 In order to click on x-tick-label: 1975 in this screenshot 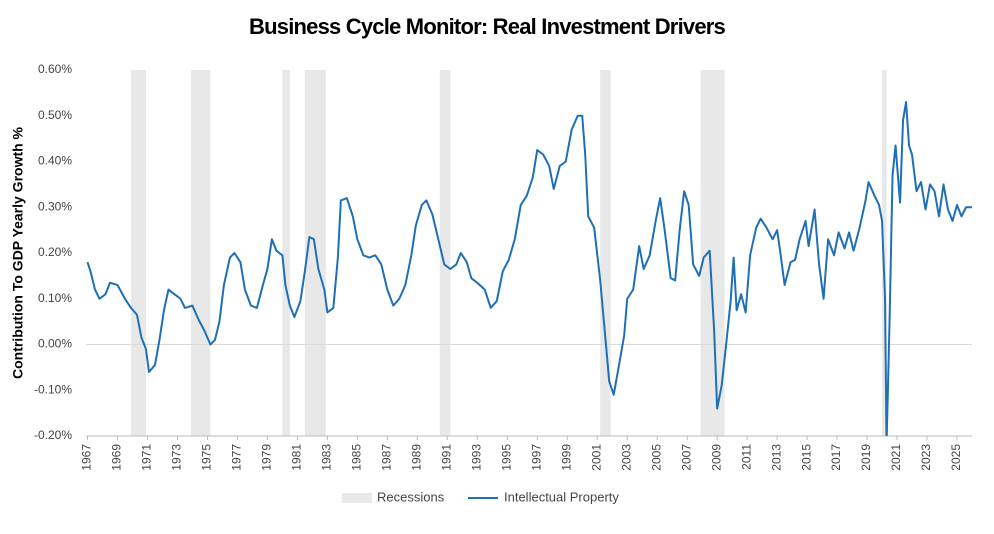, I will do `click(207, 457)`.